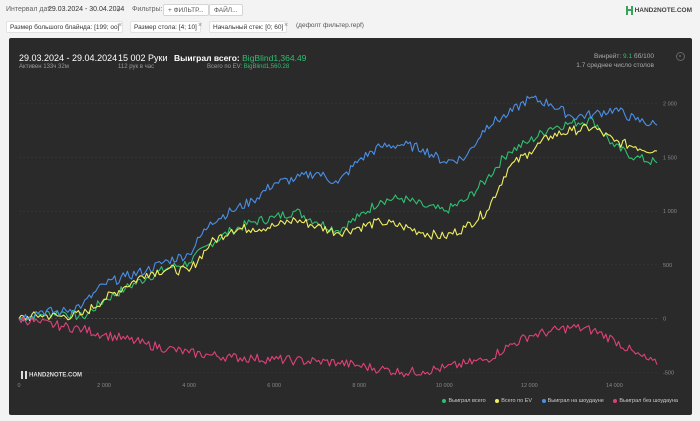  What do you see at coordinates (189, 386) in the screenshot?
I see `x-tick-label: 4 000` at bounding box center [189, 386].